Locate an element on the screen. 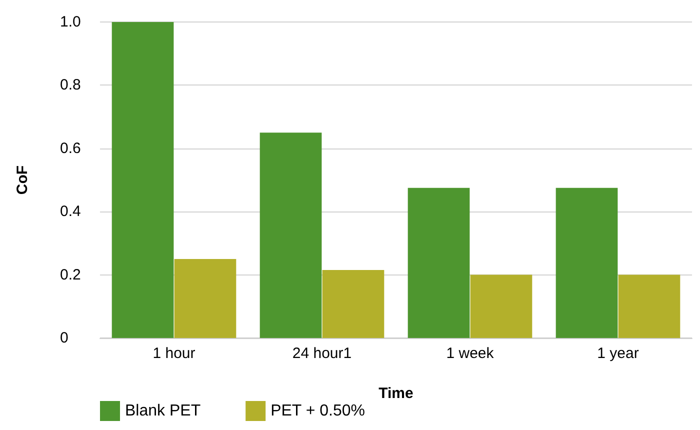 This screenshot has width=700, height=430. y-tick-label: 0.6 is located at coordinates (70, 148).